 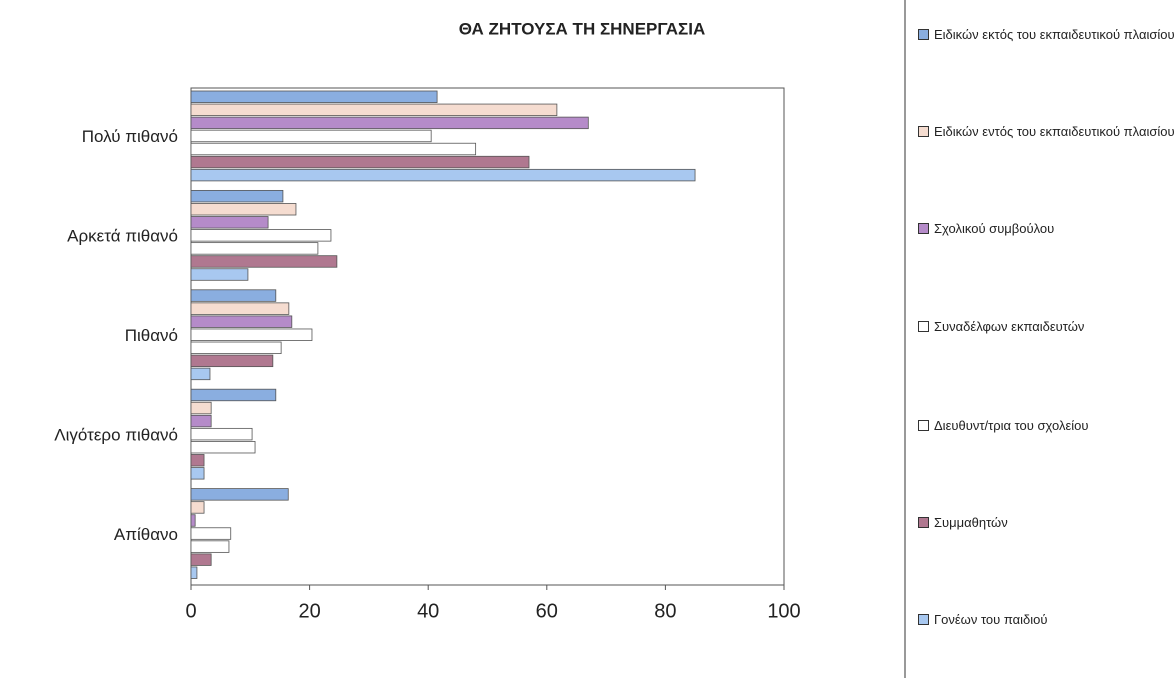 What do you see at coordinates (151, 335) in the screenshot?
I see `category-label: Πιθανό` at bounding box center [151, 335].